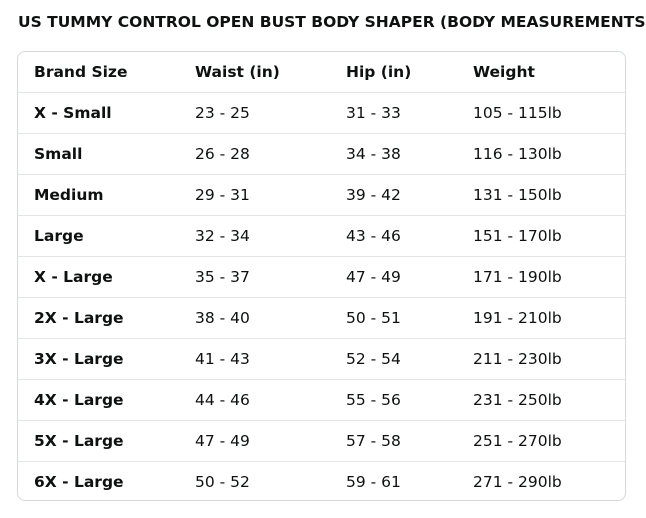 The height and width of the screenshot is (518, 646). I want to click on table-row: Small 26 - 28 34 - 38 116 - 130lb, so click(321, 153).